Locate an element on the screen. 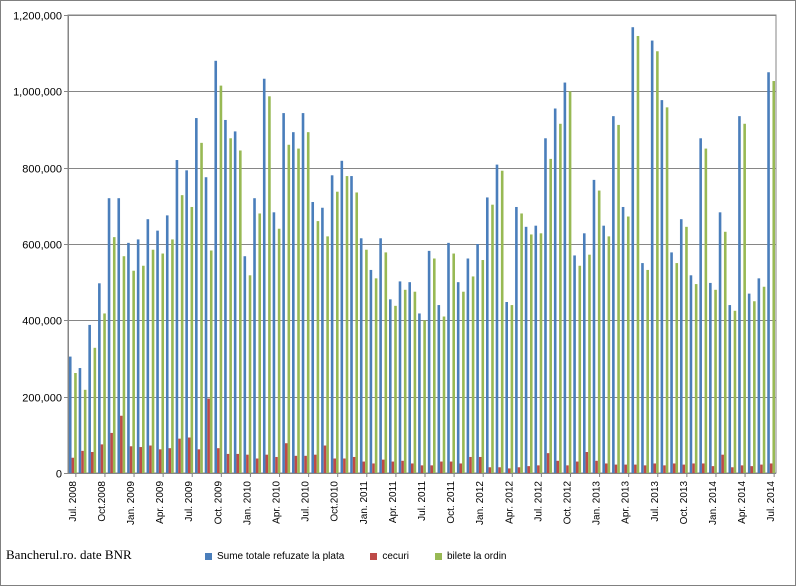 This screenshot has width=798, height=588. y-tick-label: 200,000 is located at coordinates (42, 399).